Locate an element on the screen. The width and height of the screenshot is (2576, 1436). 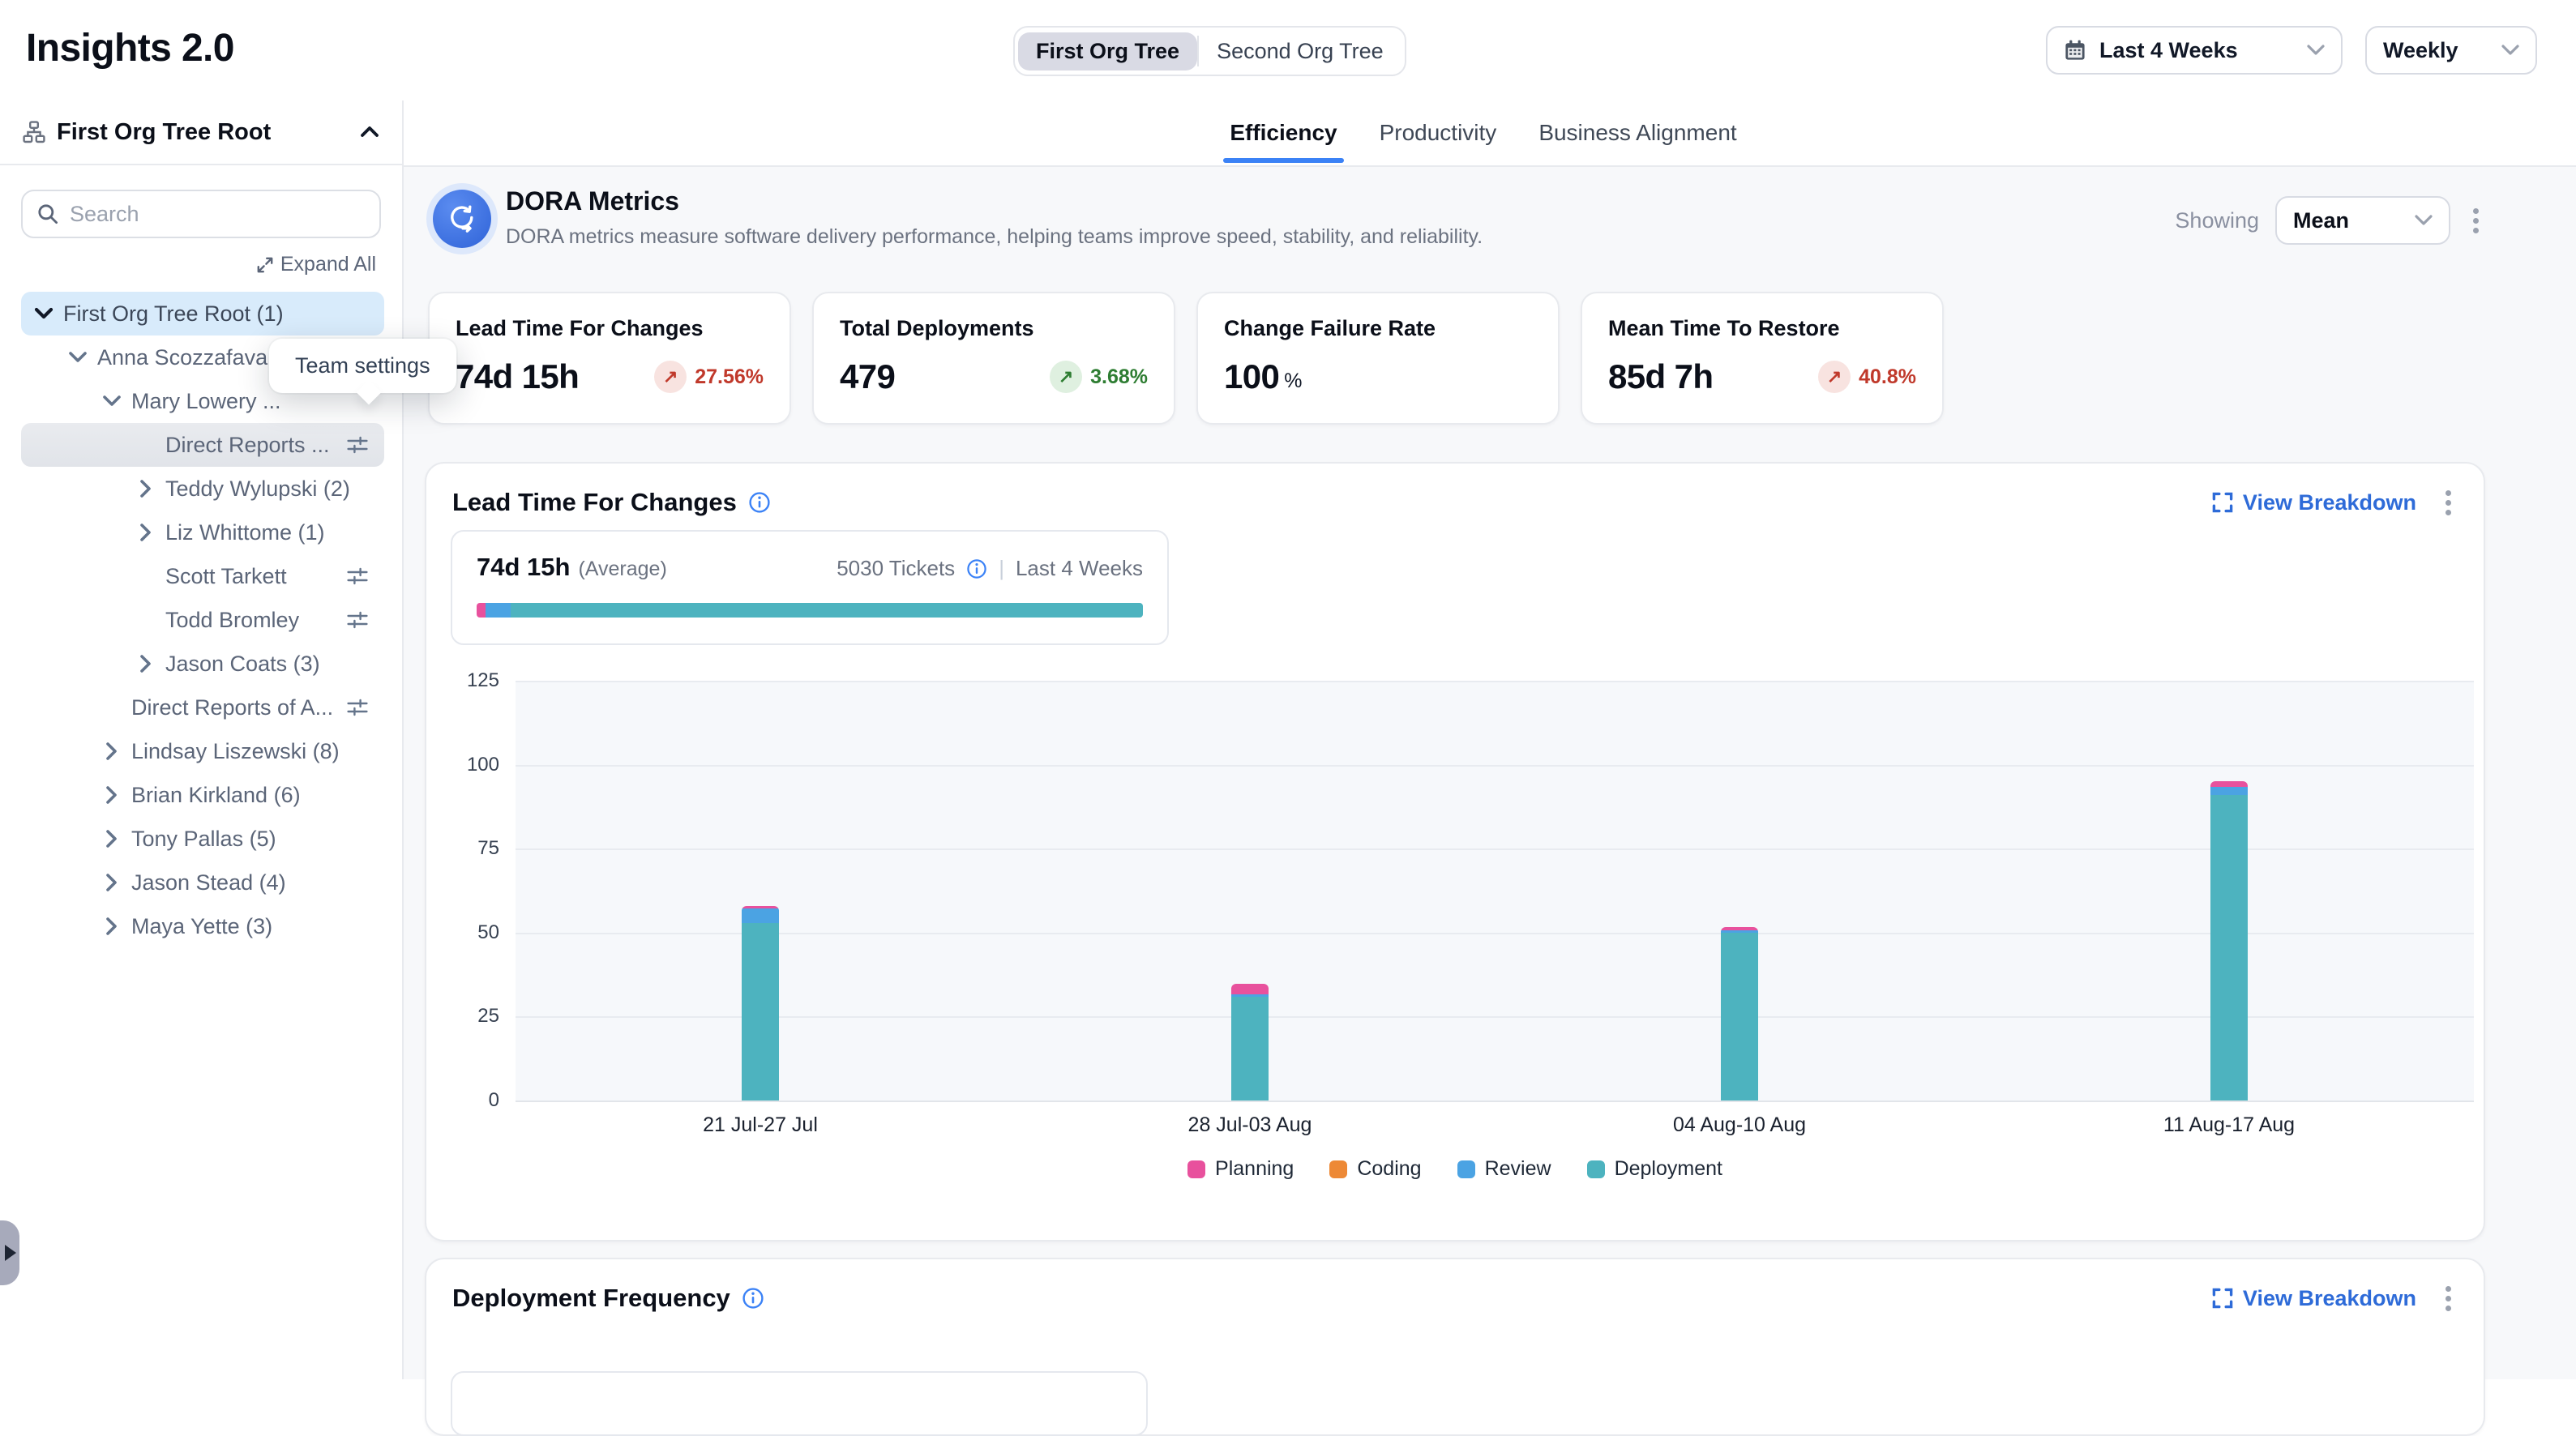
metric-card: Total Deployments 479 ↗ 3.68% is located at coordinates (994, 359).